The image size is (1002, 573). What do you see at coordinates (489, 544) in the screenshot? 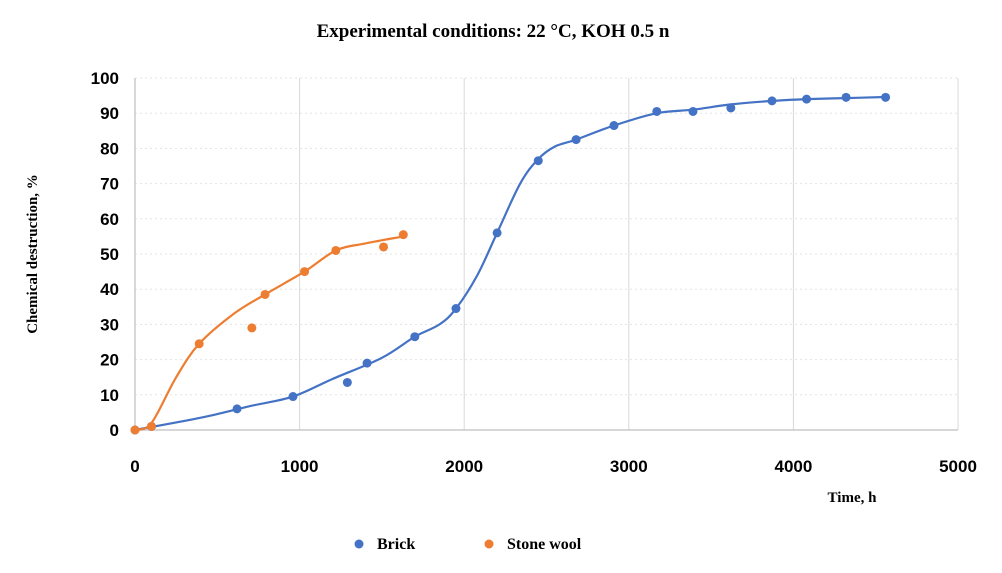
I see `legend-marker-stone-wool` at bounding box center [489, 544].